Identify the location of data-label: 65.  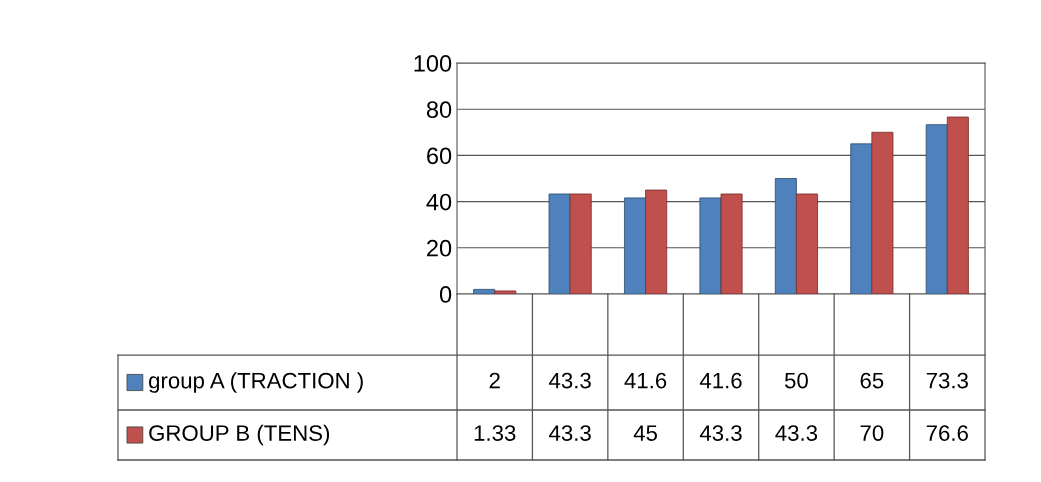
(872, 380).